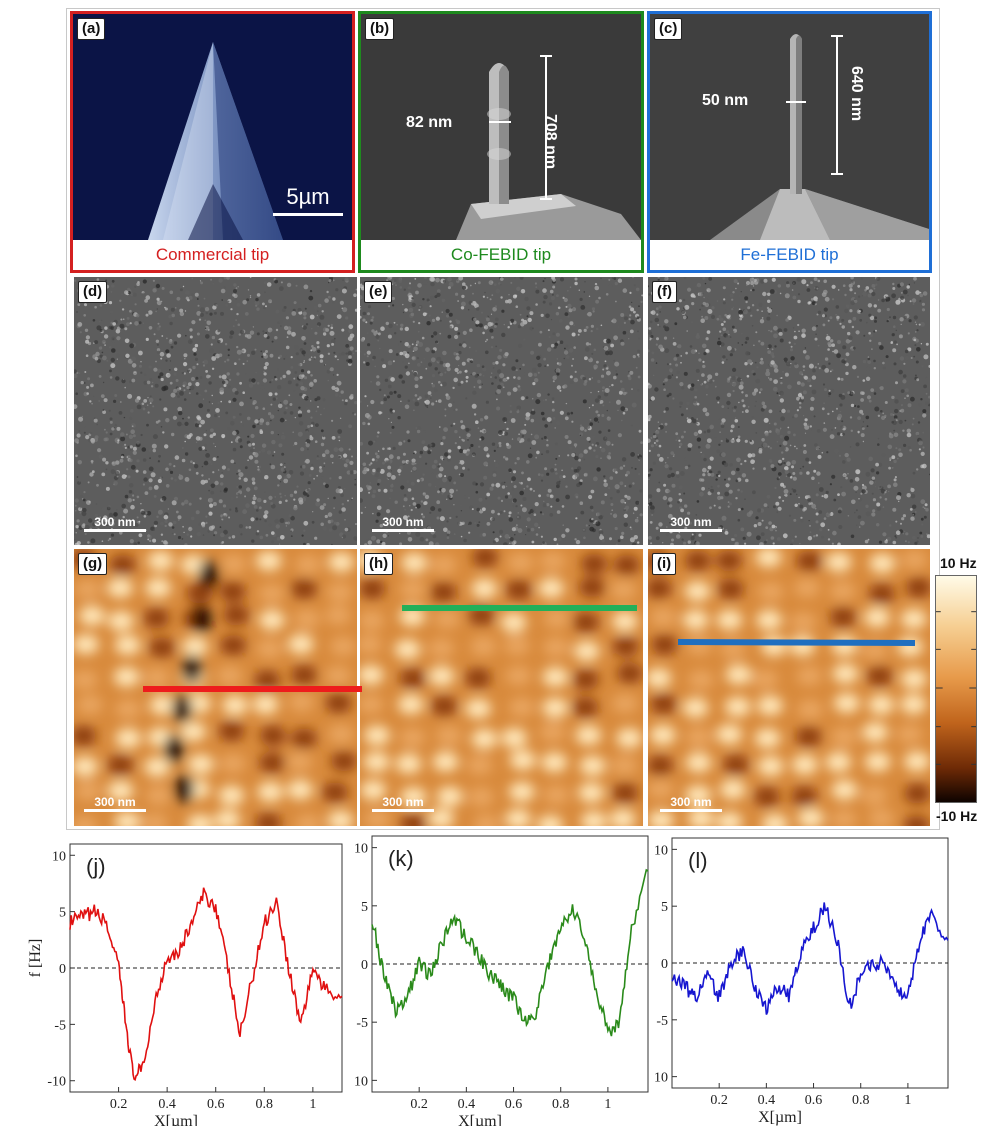  I want to click on panel-f-scalebar: 300 nm, so click(691, 523).